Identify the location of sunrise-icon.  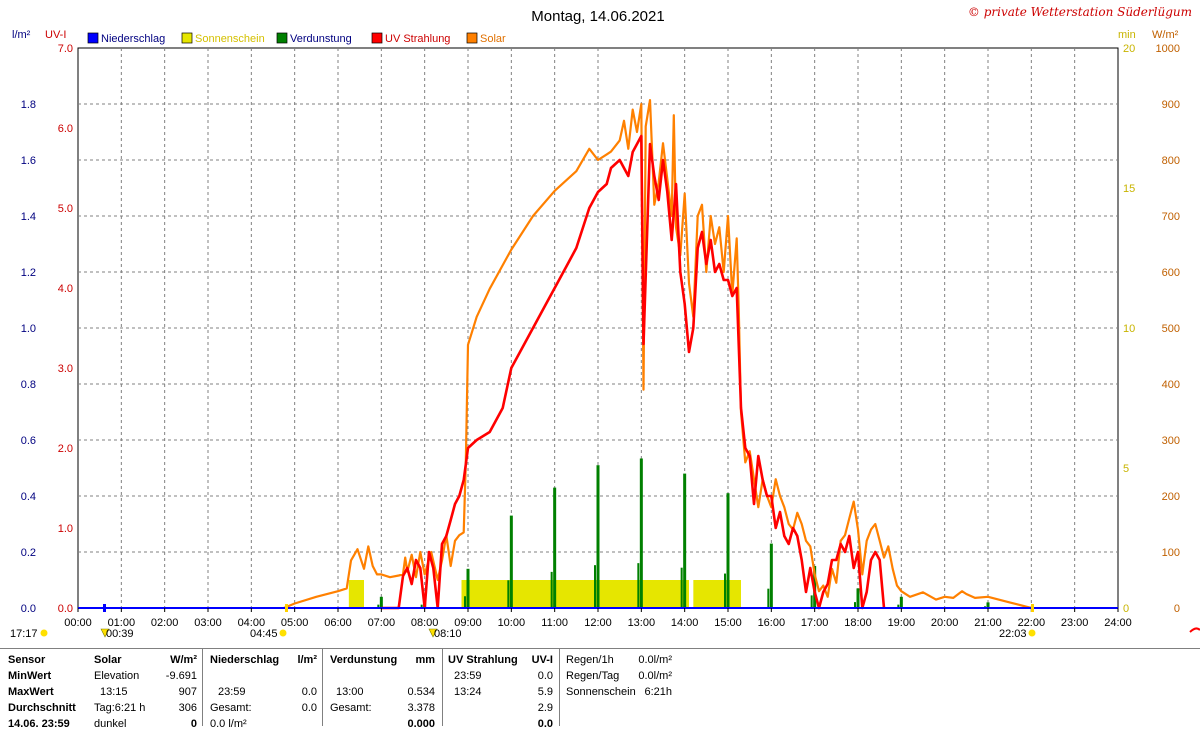
(283, 633).